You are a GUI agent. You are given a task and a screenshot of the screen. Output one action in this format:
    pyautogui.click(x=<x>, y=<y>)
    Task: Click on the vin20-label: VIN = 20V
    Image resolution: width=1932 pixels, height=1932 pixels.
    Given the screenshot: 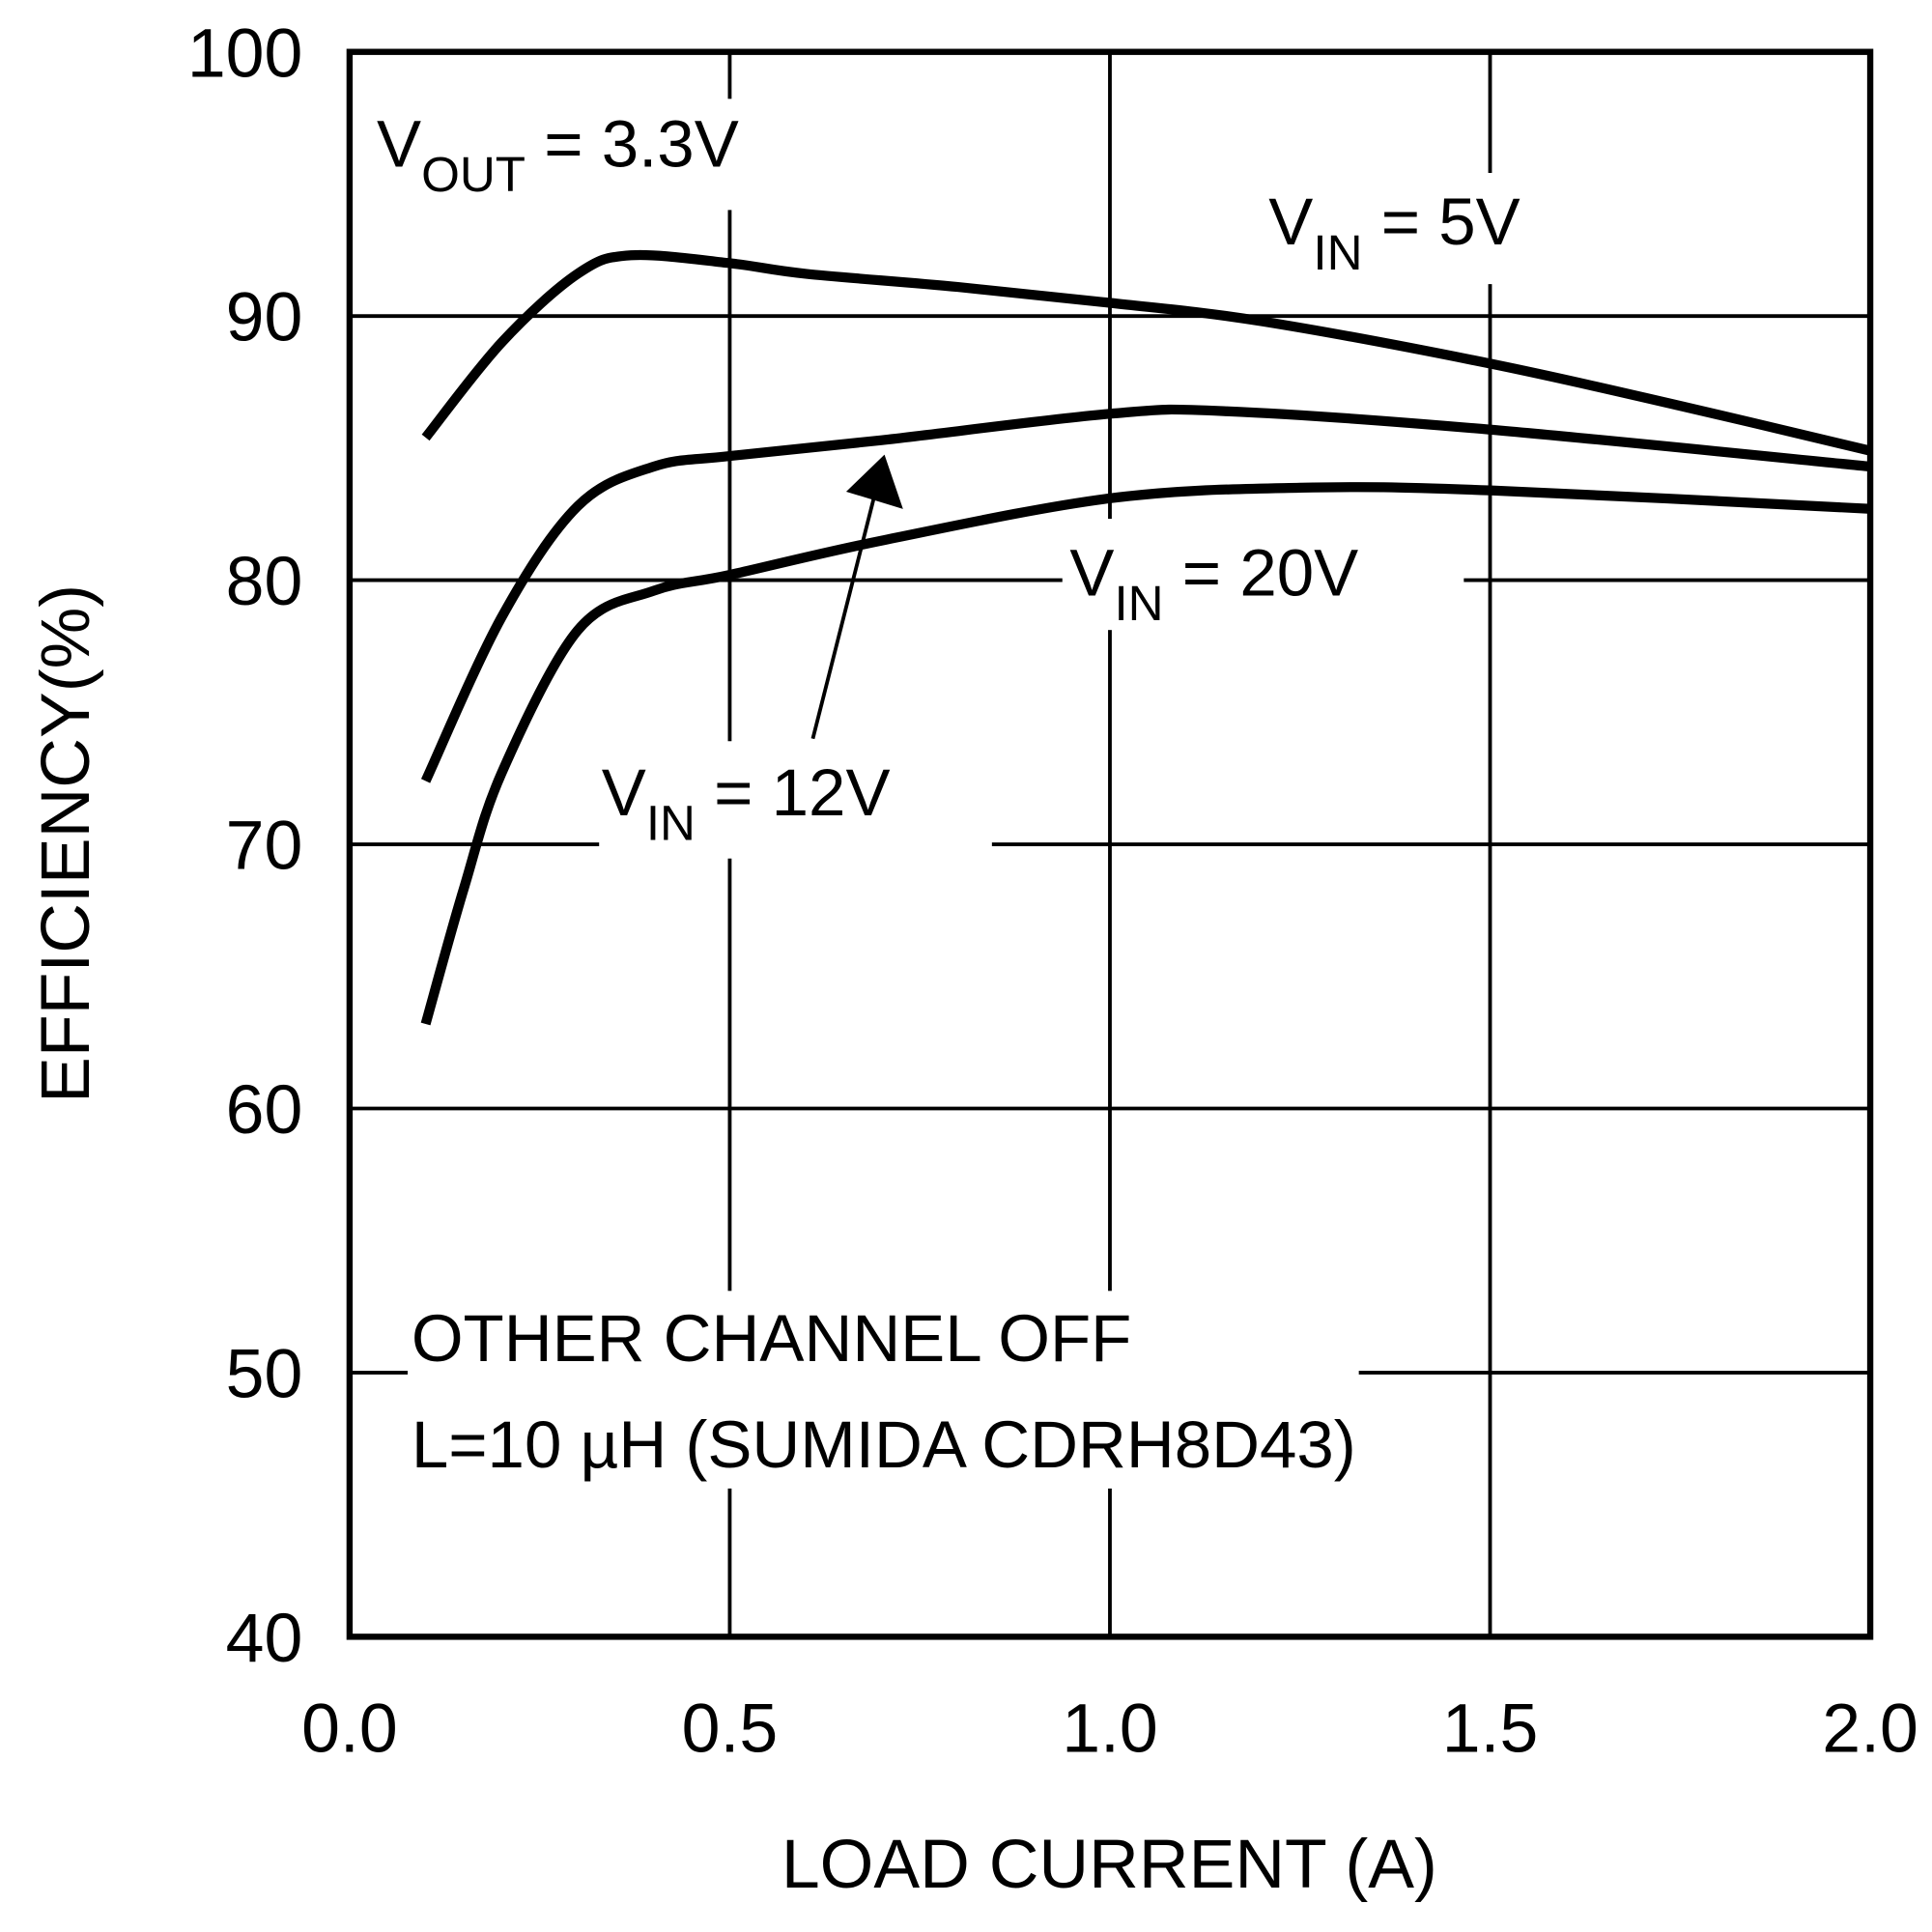 What is the action you would take?
    pyautogui.click(x=1213, y=582)
    